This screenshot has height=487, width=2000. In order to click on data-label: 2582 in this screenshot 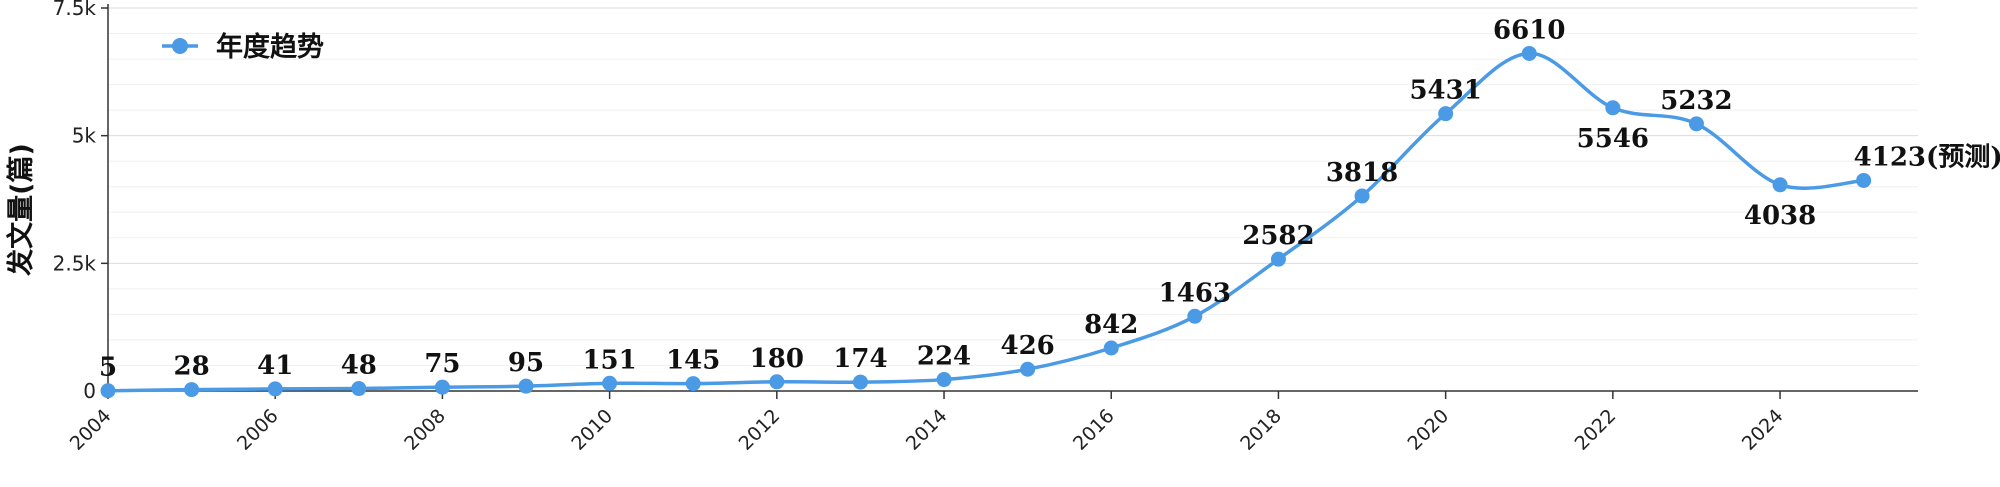, I will do `click(1278, 236)`.